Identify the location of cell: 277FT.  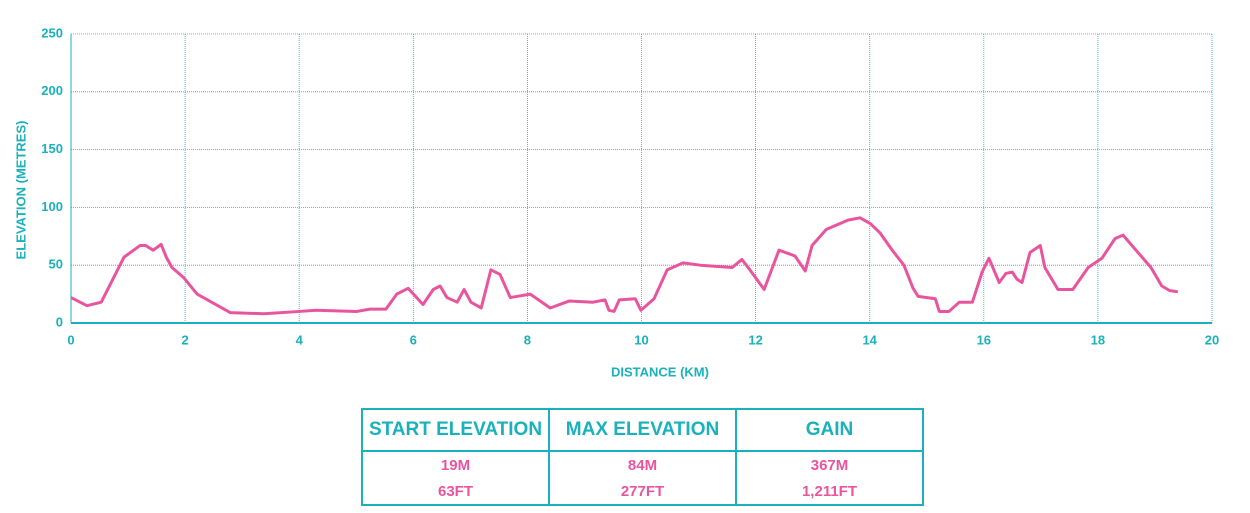
(642, 492).